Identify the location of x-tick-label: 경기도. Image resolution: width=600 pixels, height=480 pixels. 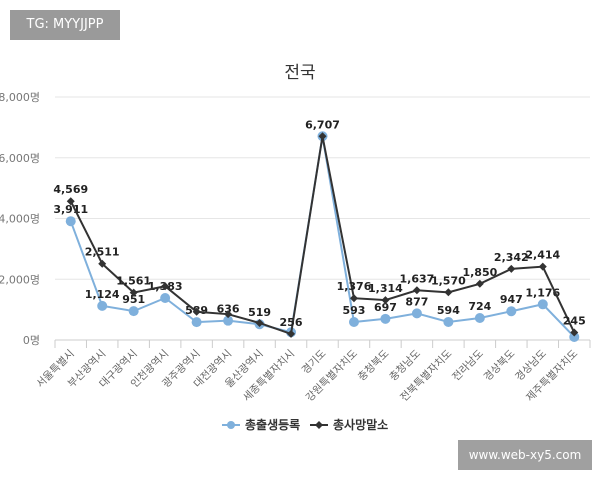
(314, 362).